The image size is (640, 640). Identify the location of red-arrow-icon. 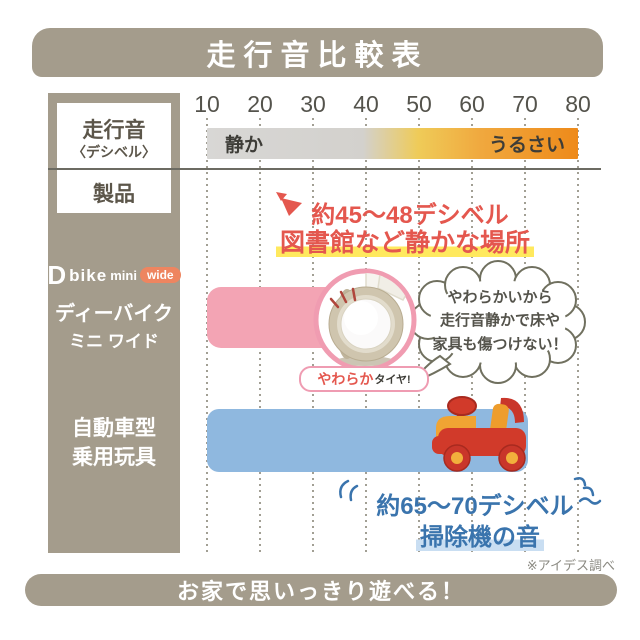
(289, 204).